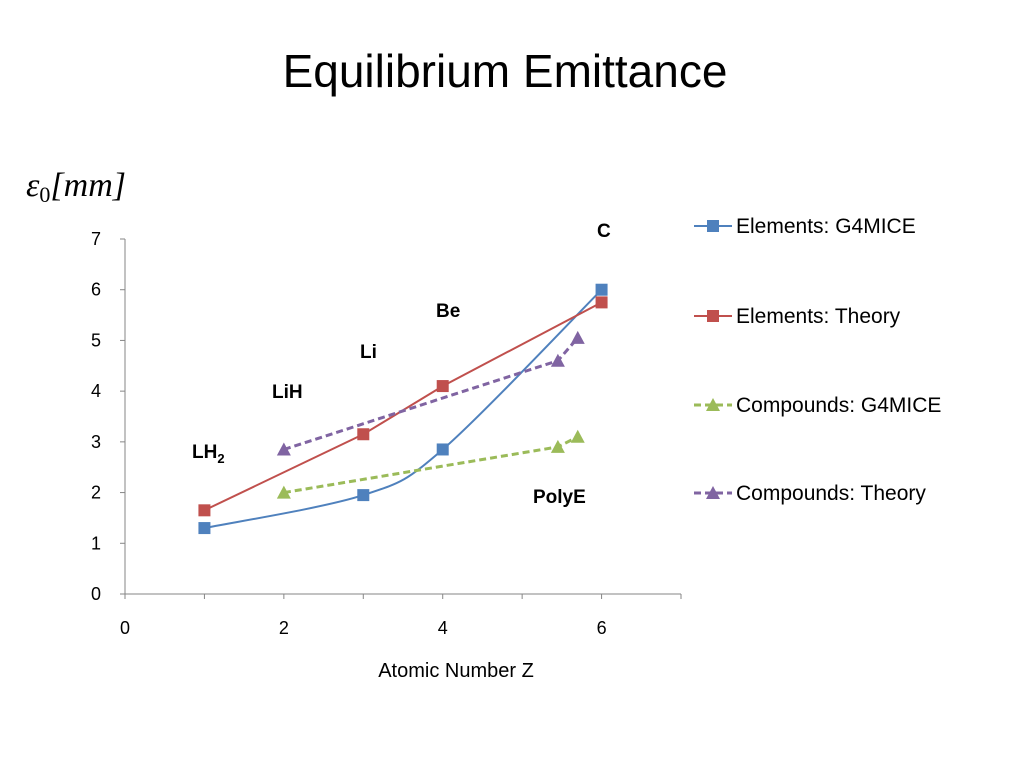 This screenshot has width=1024, height=768. I want to click on y-tick-label: 3, so click(96, 442).